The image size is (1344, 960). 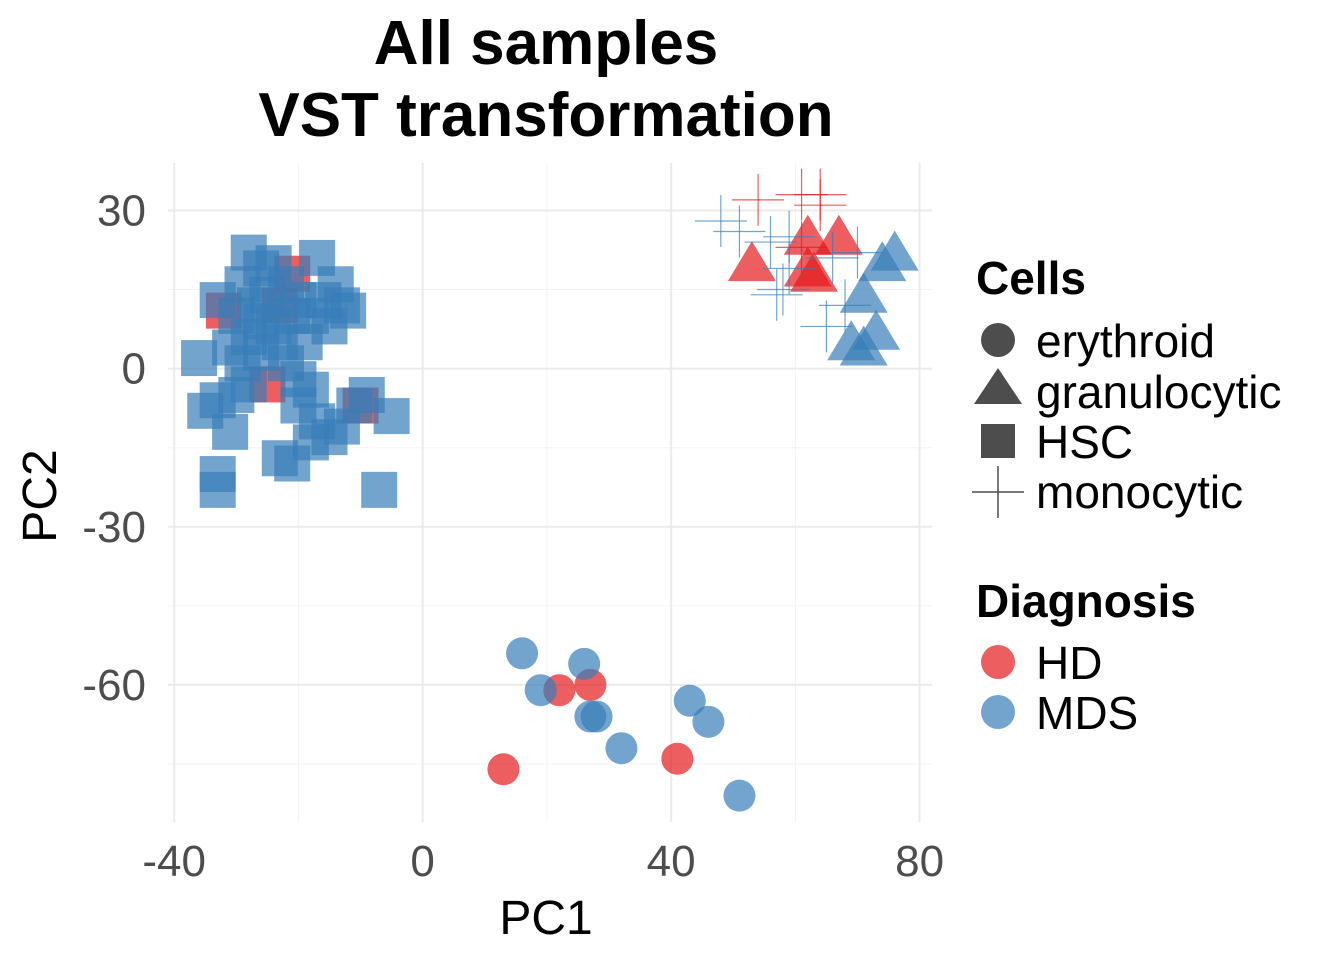 What do you see at coordinates (998, 492) in the screenshot?
I see `legend-plus-icon` at bounding box center [998, 492].